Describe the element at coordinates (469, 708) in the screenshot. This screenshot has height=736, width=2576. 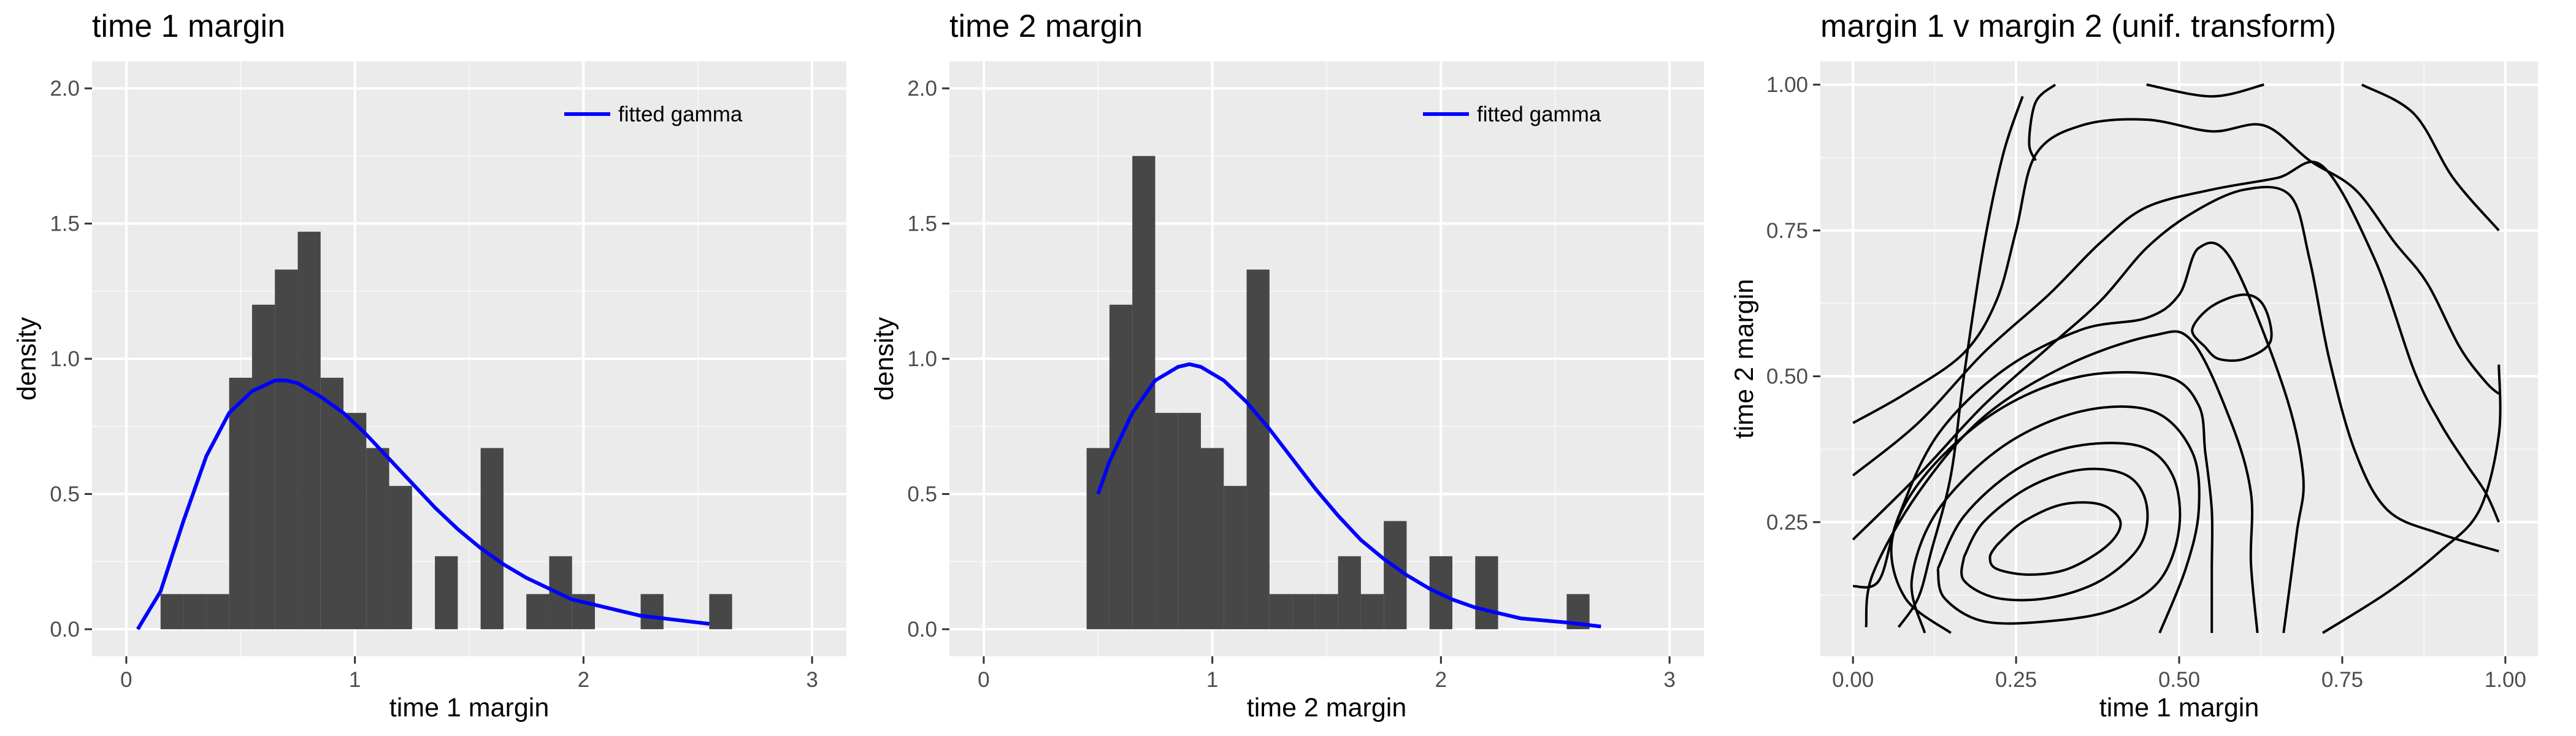
I see `panel-1-x-axis-title: time 1 margin` at that location.